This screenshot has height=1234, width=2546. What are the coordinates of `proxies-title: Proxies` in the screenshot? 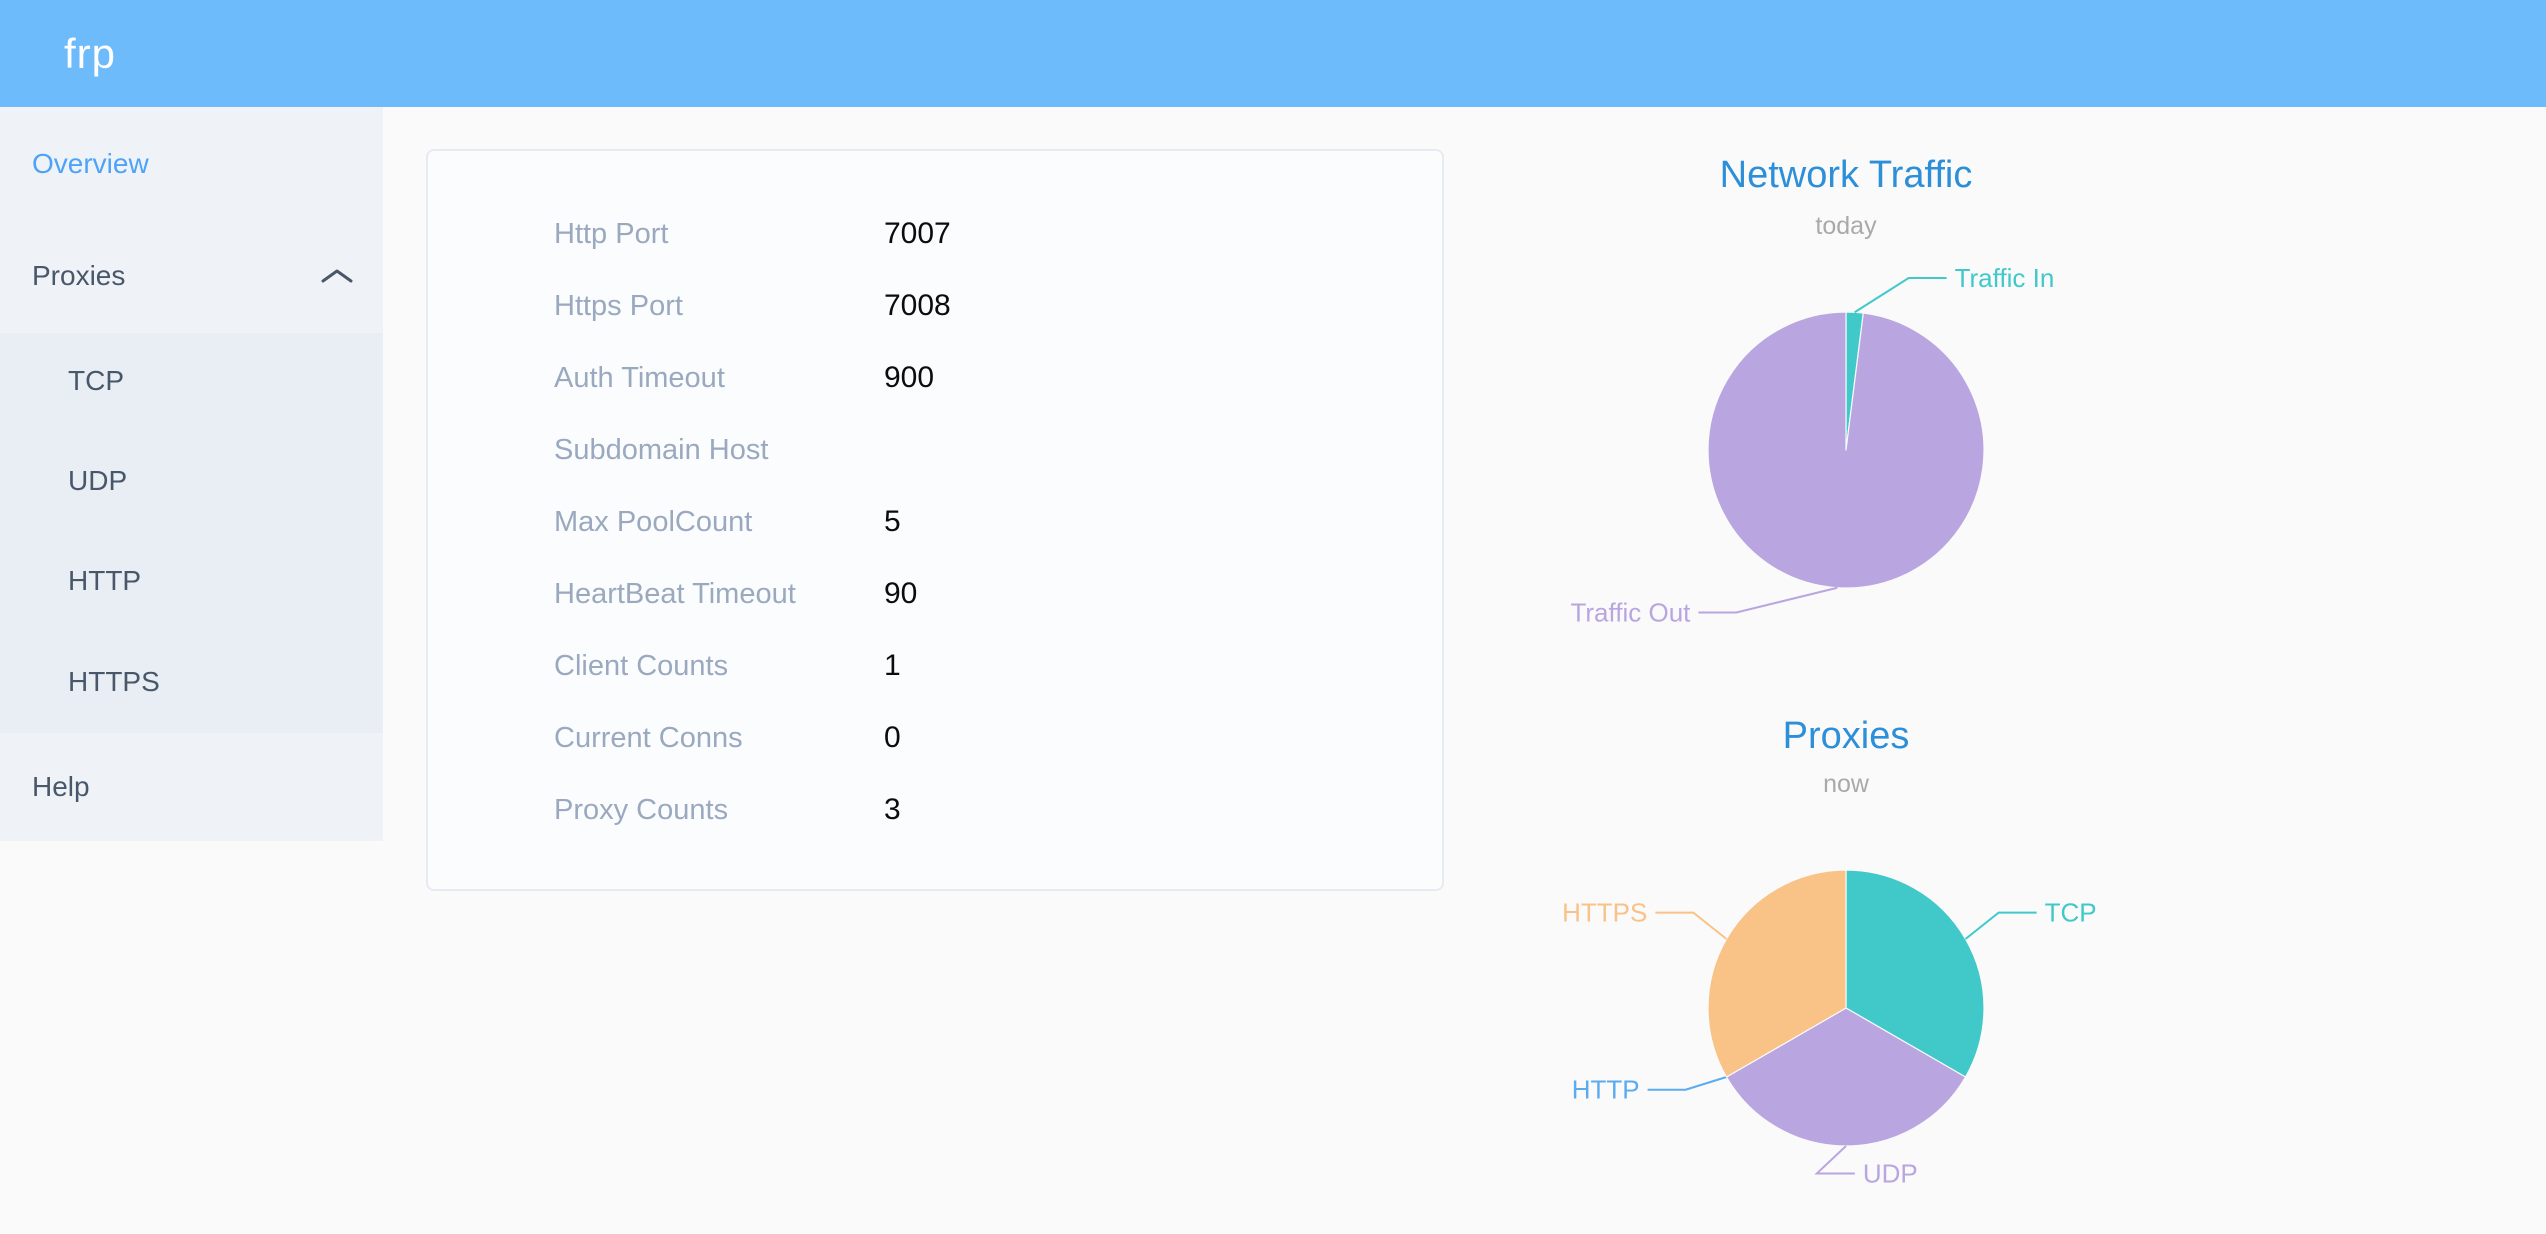 It's located at (1846, 736).